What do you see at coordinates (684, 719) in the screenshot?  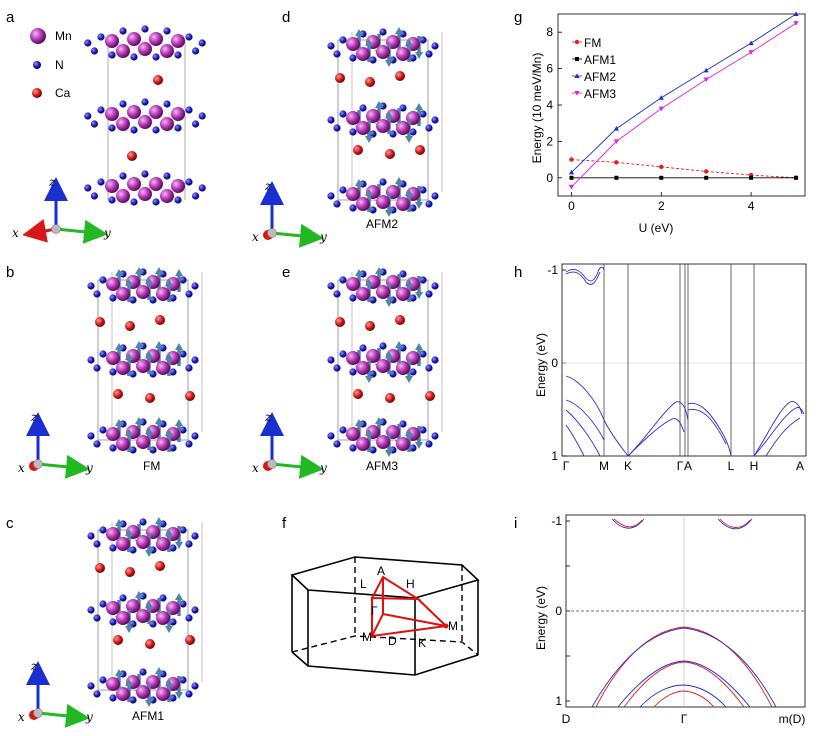 I see `k-label-gamma: Γ` at bounding box center [684, 719].